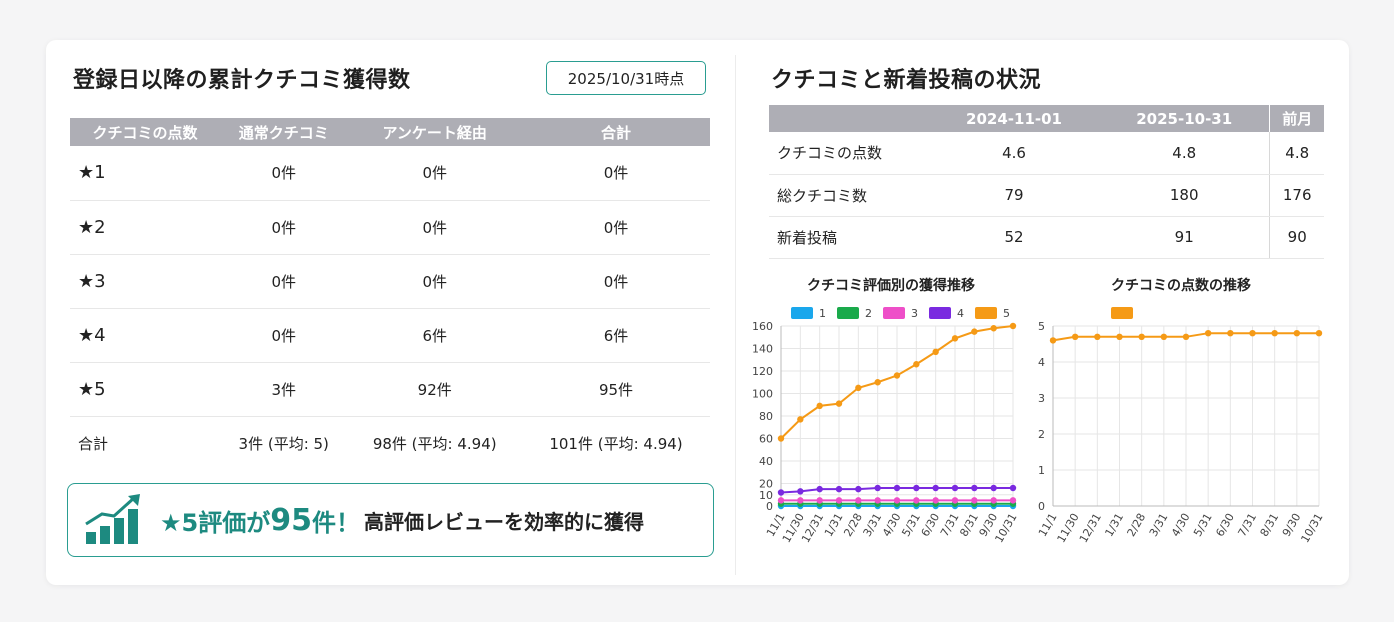  I want to click on table-cell: 3件, so click(284, 389).